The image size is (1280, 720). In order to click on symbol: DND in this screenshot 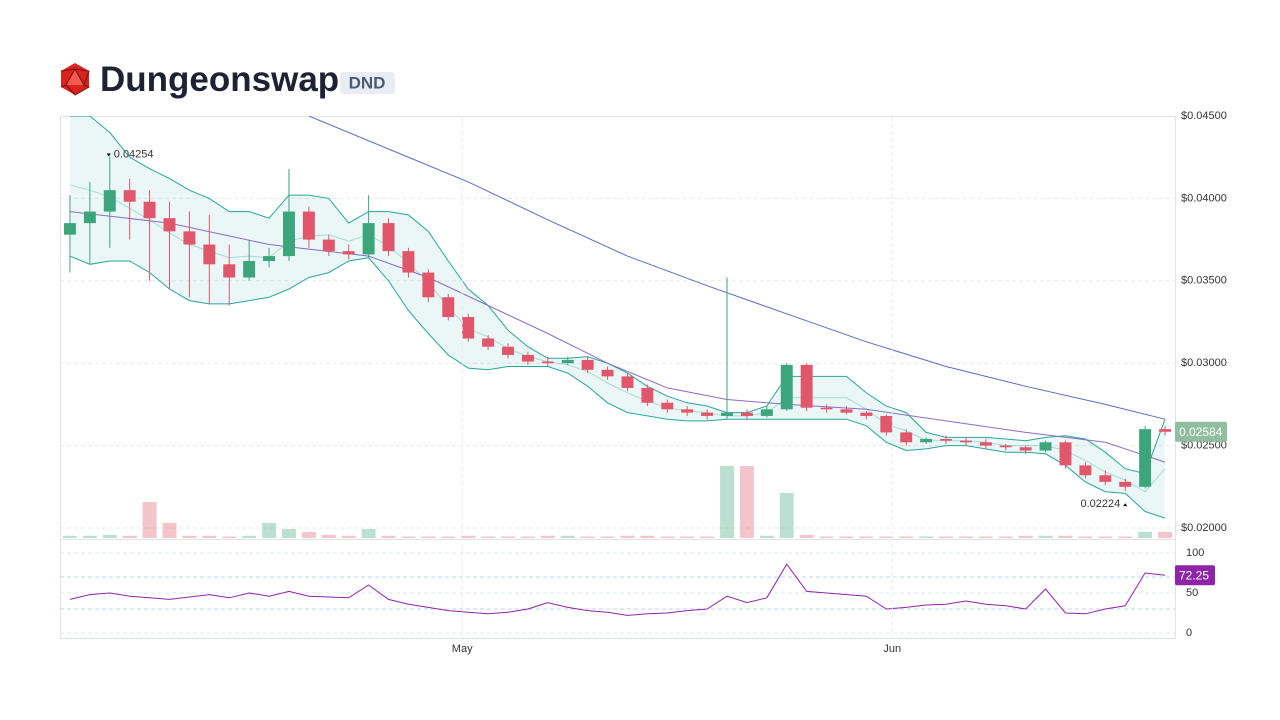, I will do `click(367, 82)`.